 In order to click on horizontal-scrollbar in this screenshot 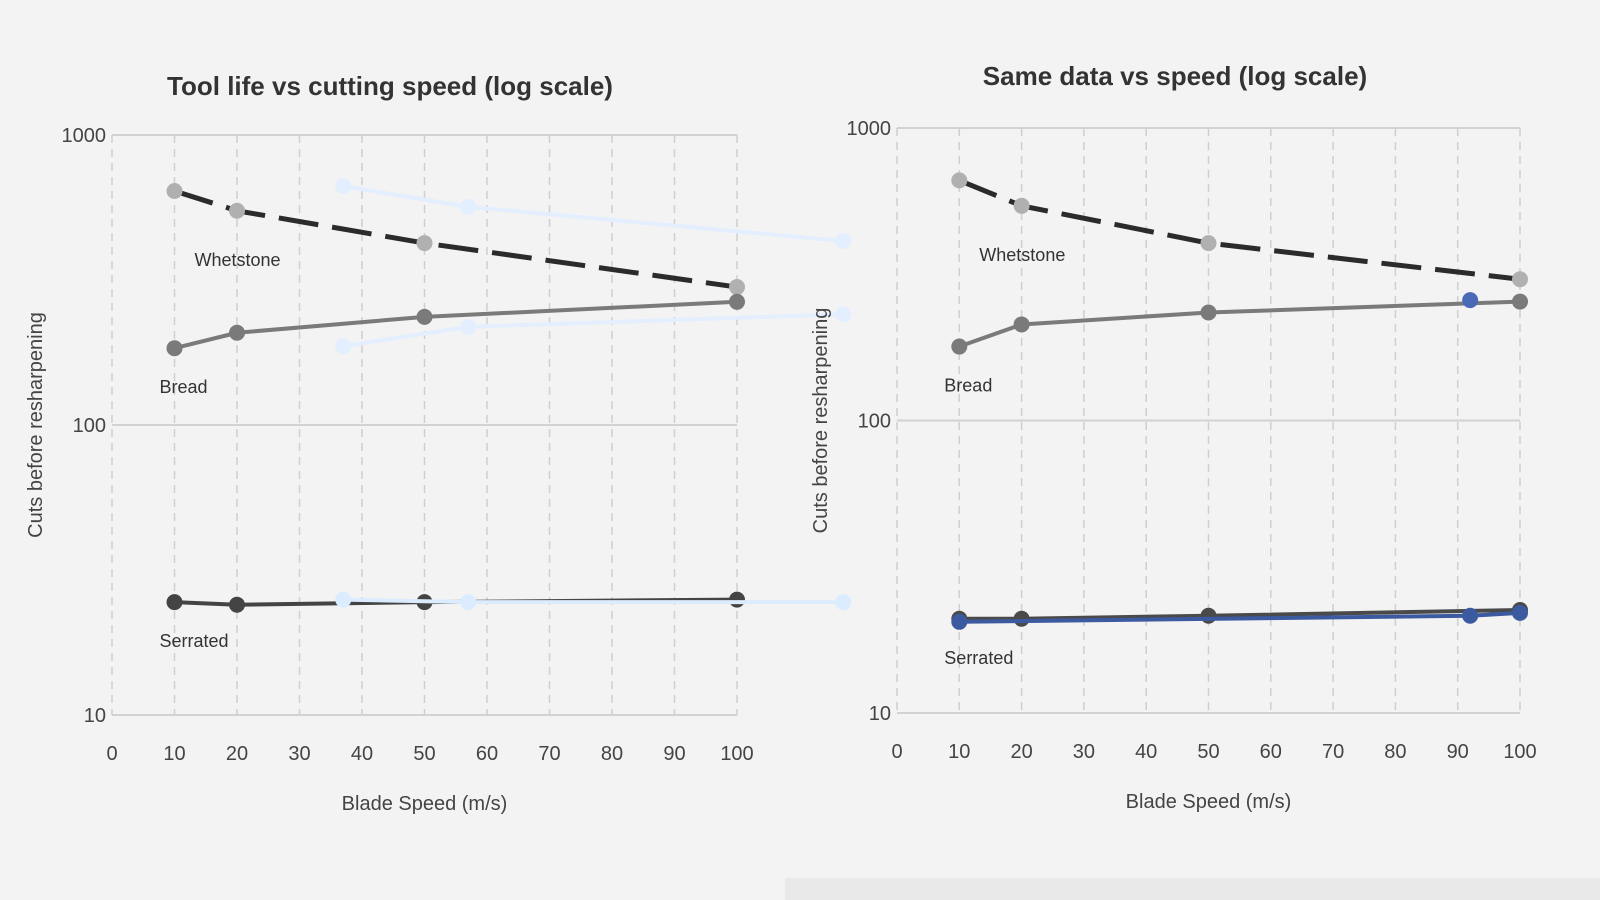, I will do `click(1192, 889)`.